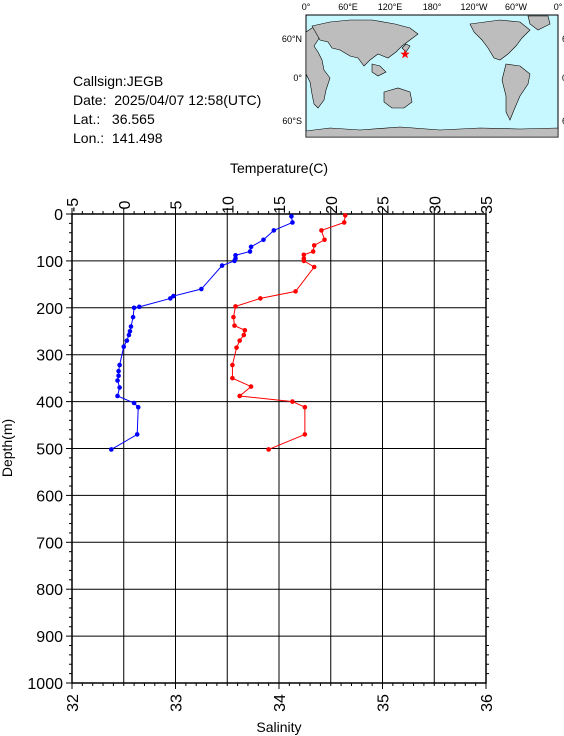 Image resolution: width=564 pixels, height=736 pixels. Describe the element at coordinates (45, 684) in the screenshot. I see `depth-tick-label: 1000` at that location.